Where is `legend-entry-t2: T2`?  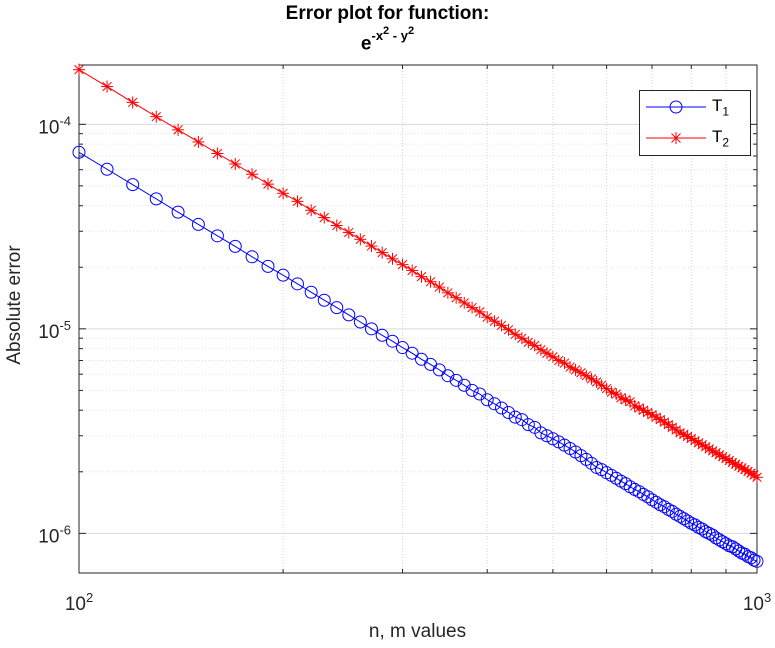 legend-entry-t2: T2 is located at coordinates (695, 138).